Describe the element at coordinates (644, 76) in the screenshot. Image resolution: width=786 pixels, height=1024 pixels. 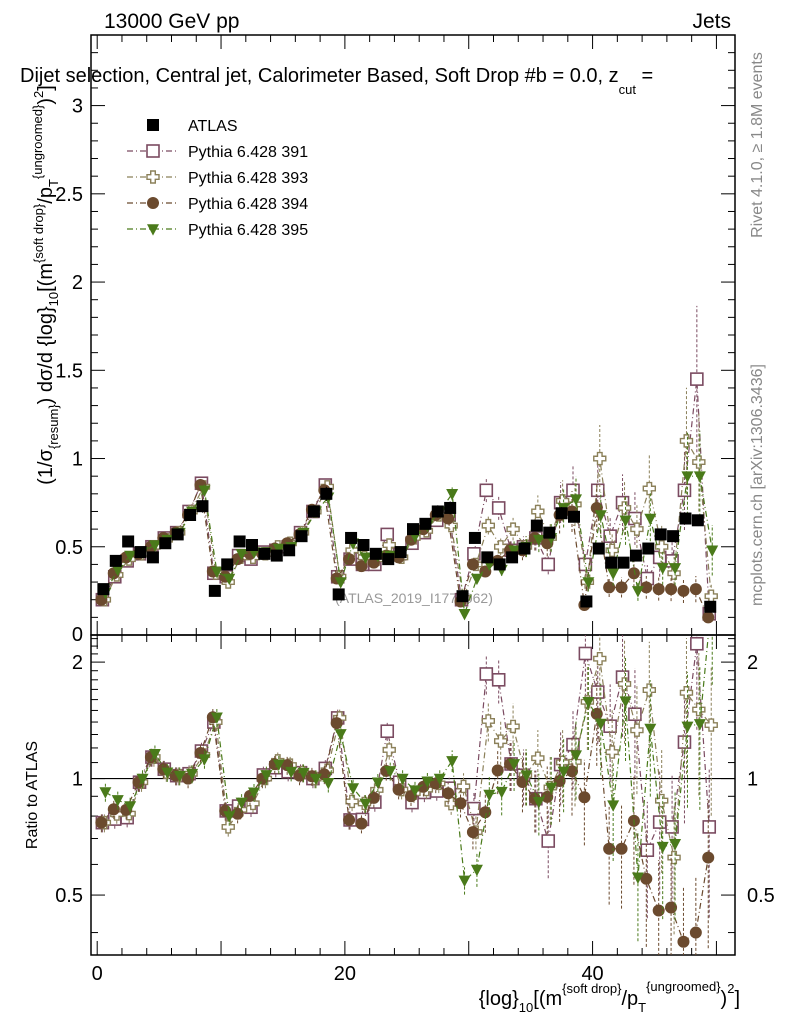
I see `plot-title-tail: =` at that location.